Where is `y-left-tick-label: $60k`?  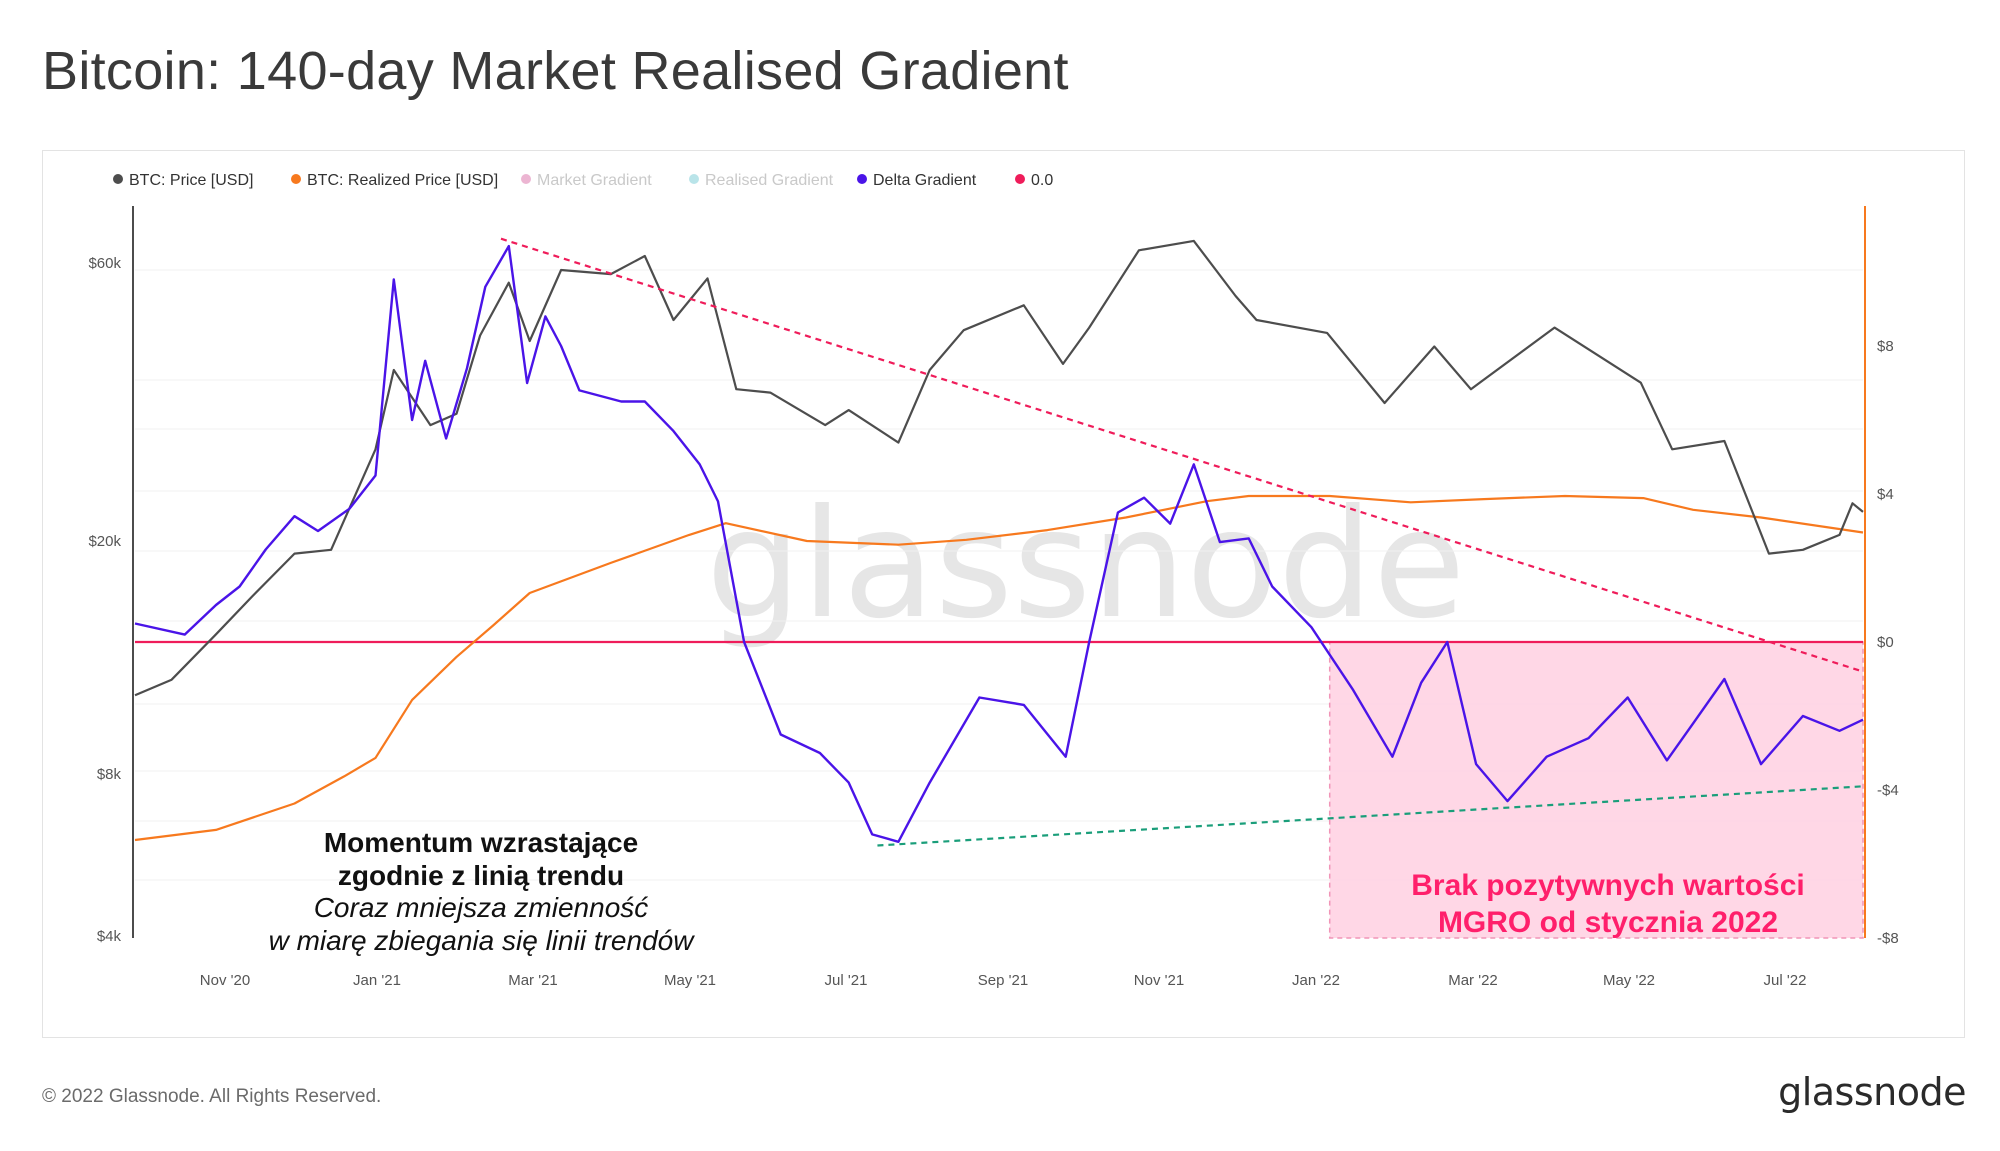 y-left-tick-label: $60k is located at coordinates (104, 263).